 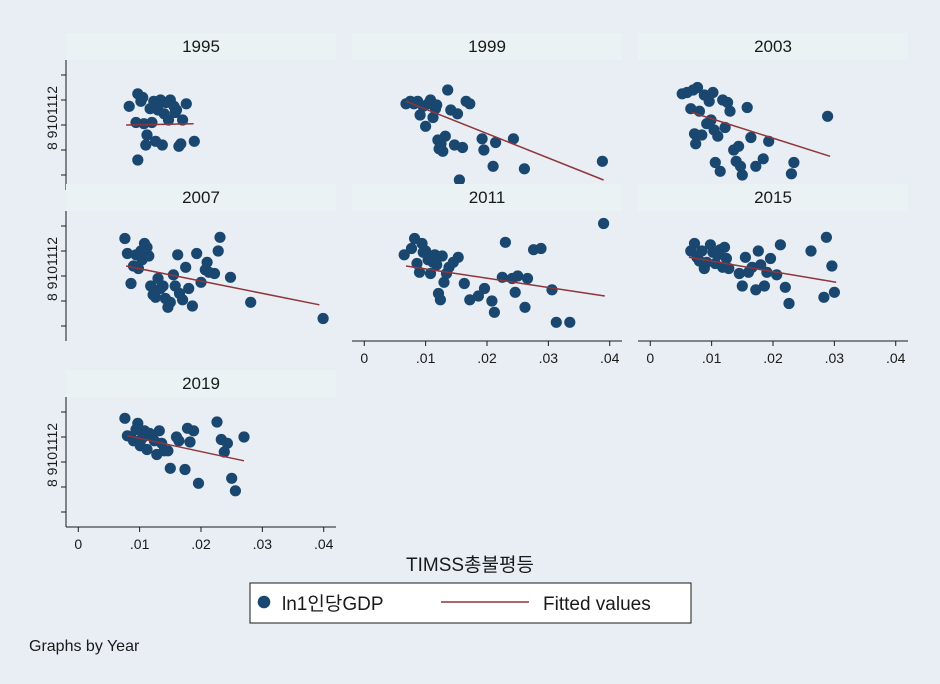 What do you see at coordinates (773, 46) in the screenshot?
I see `panel-year-label: 2003` at bounding box center [773, 46].